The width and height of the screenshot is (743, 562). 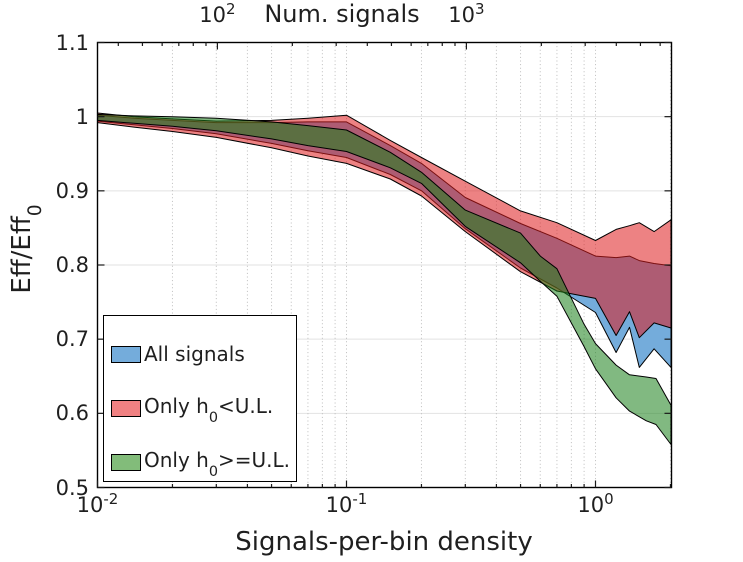 What do you see at coordinates (72, 487) in the screenshot?
I see `y-tick-label: 0.5` at bounding box center [72, 487].